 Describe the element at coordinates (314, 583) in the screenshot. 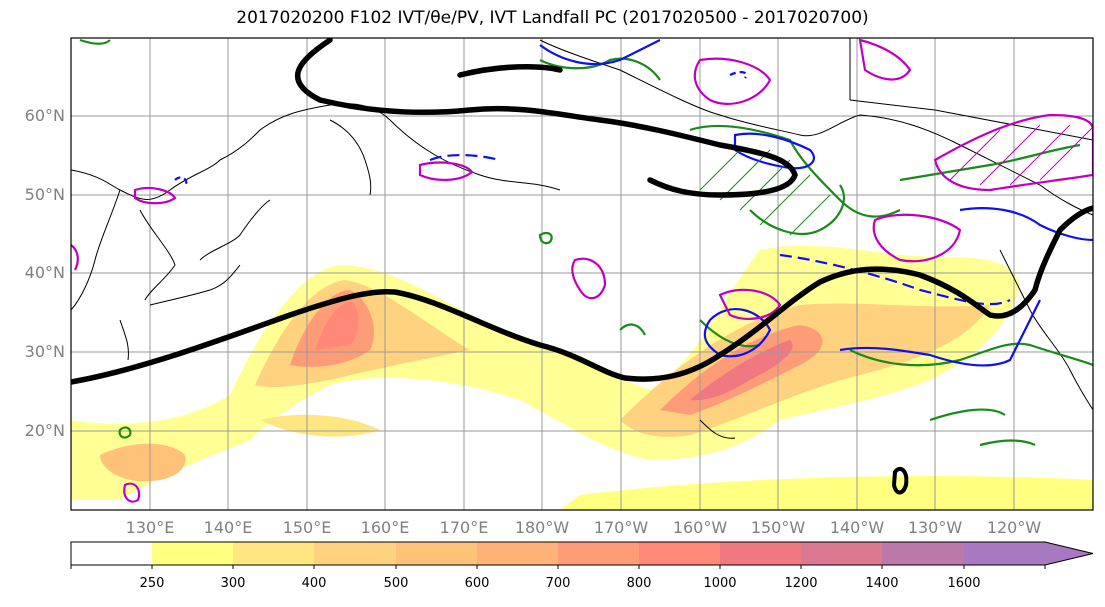

I see `colorbar-label: 400` at that location.